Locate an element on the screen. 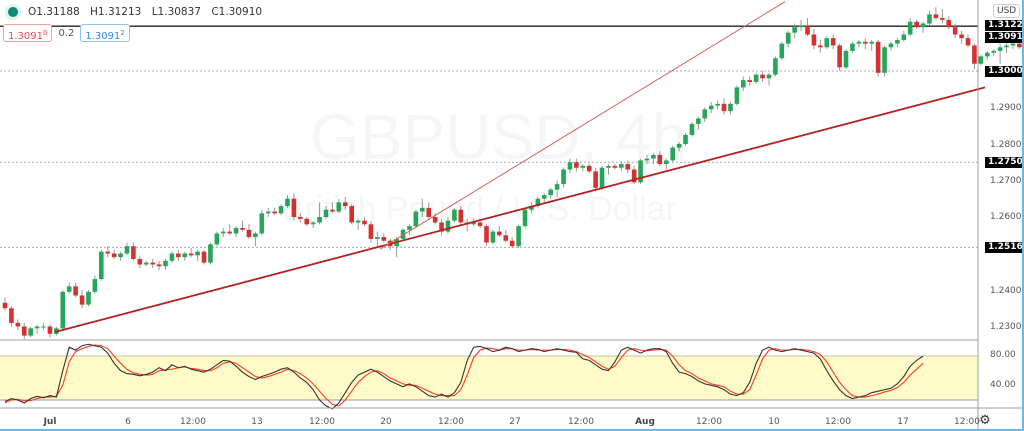  time-tick-label: 10 is located at coordinates (774, 422).